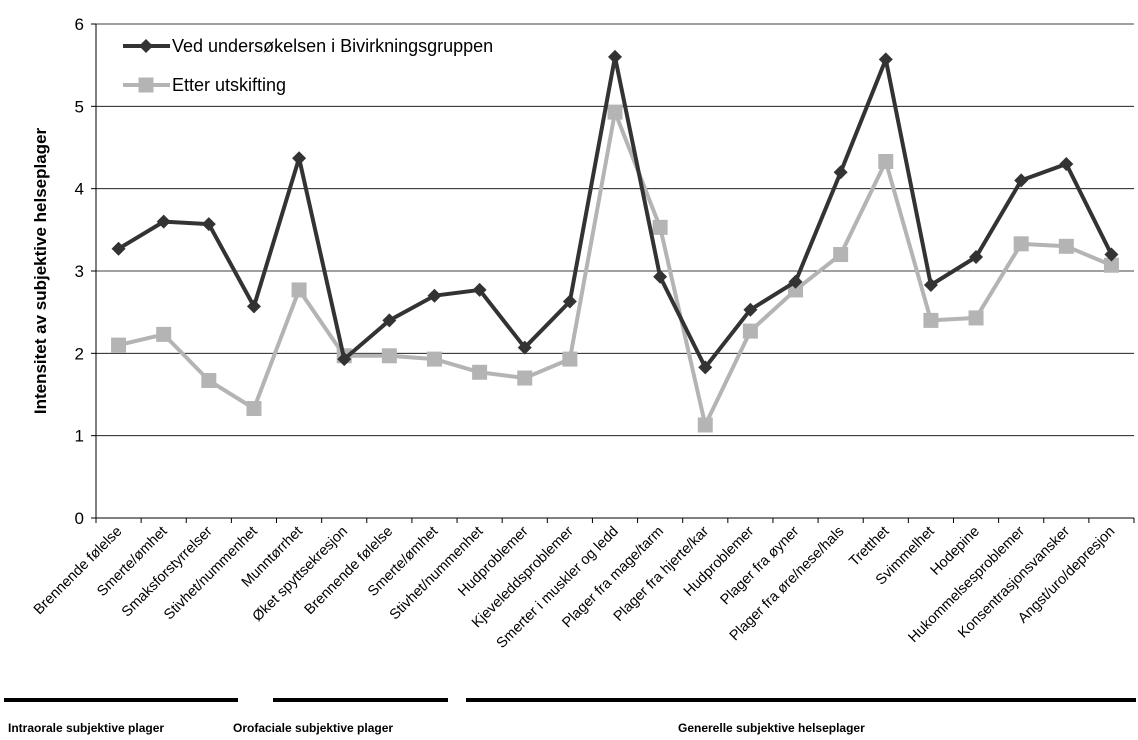  What do you see at coordinates (869, 547) in the screenshot?
I see `x-tick-label: Tretthet` at bounding box center [869, 547].